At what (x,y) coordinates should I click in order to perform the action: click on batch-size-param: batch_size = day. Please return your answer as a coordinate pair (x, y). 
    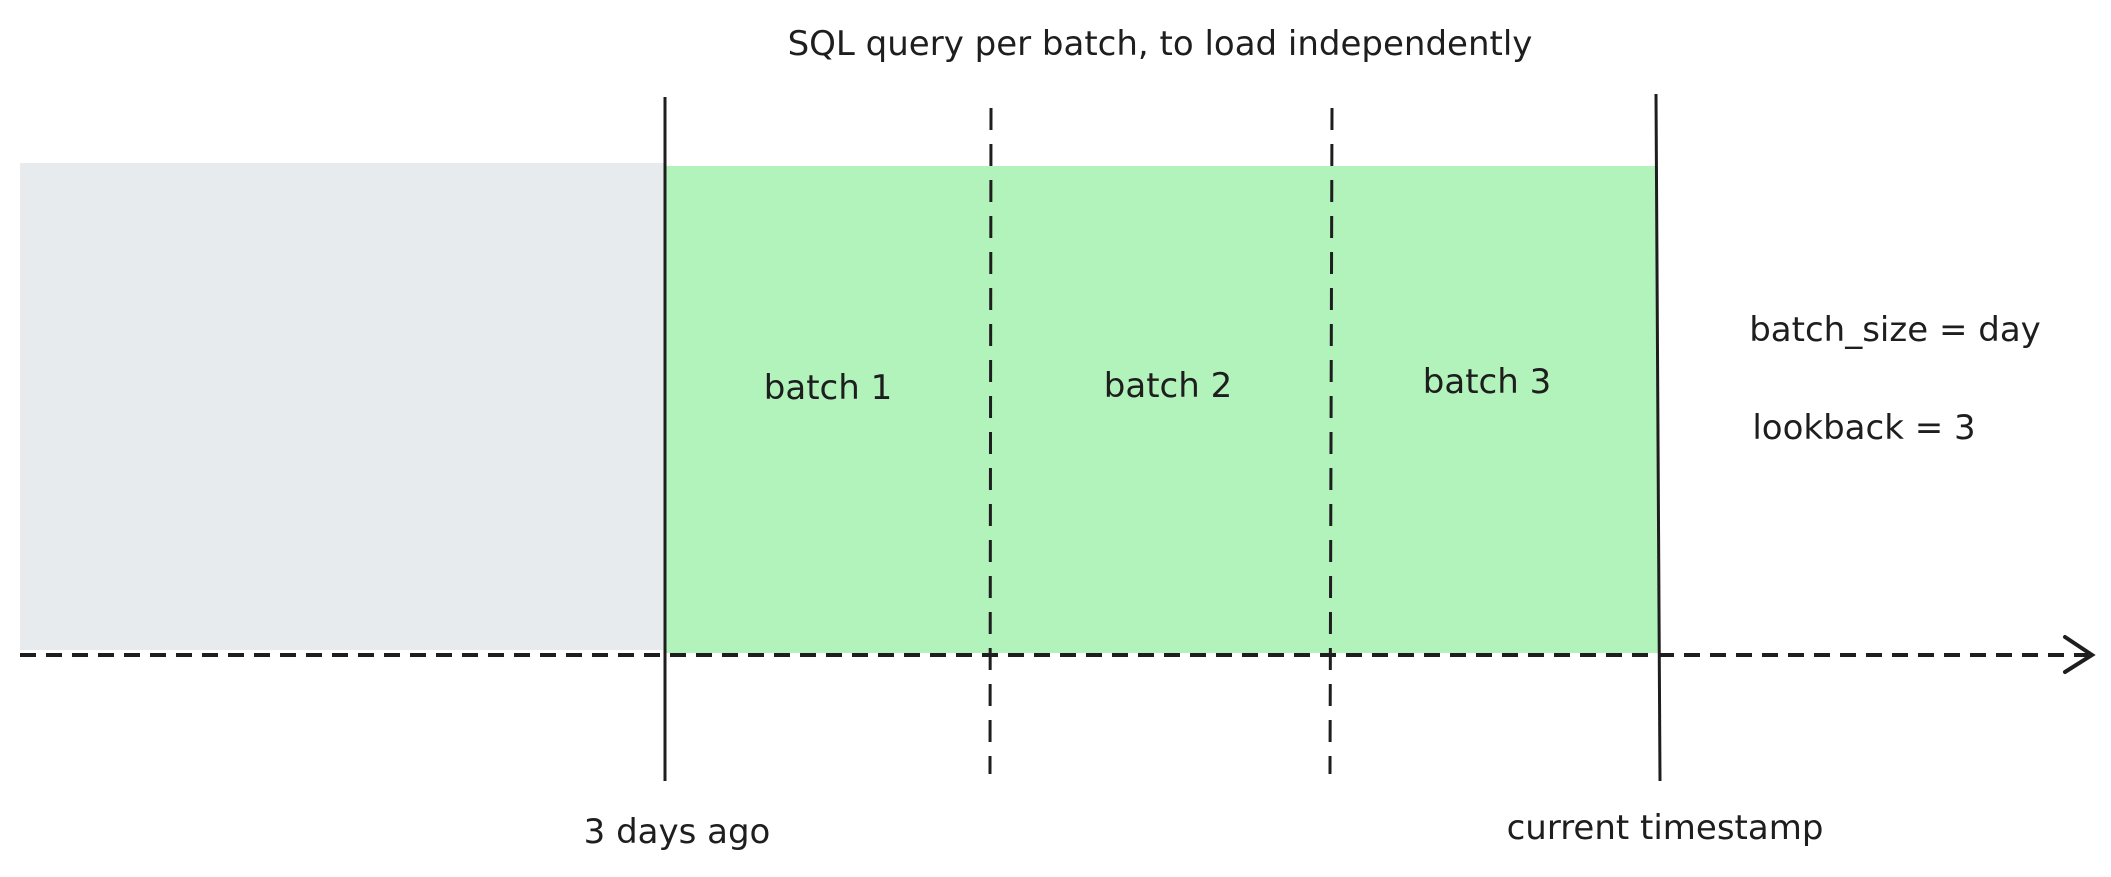
    Looking at the image, I should click on (1895, 330).